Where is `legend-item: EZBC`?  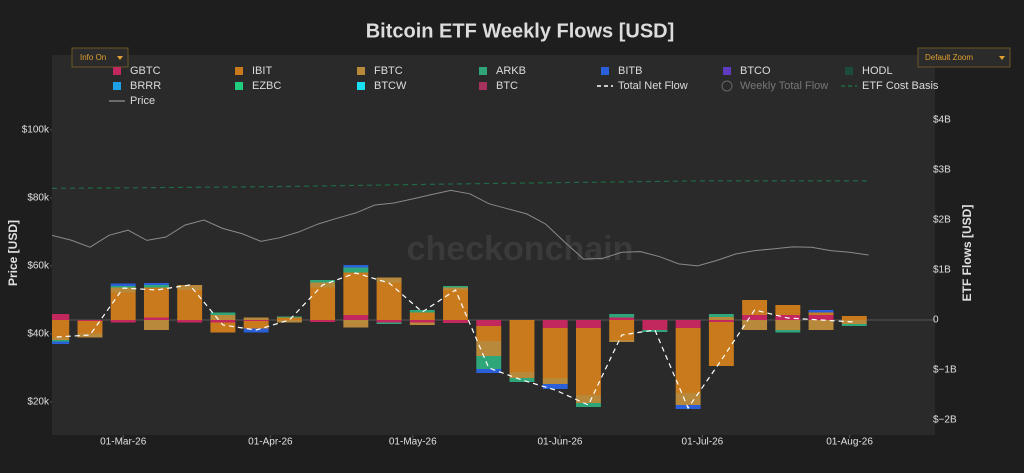
legend-item: EZBC is located at coordinates (258, 86).